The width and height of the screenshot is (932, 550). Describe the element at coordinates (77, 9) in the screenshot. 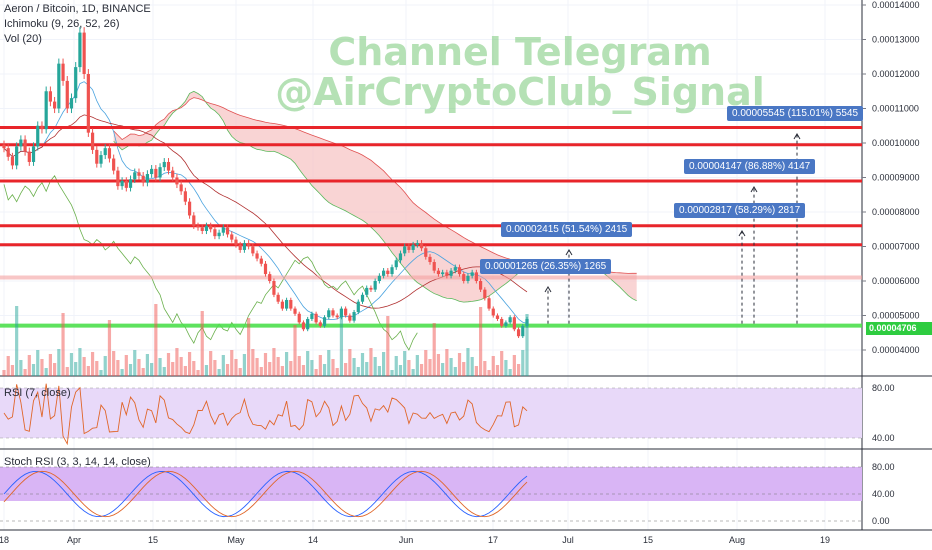

I see `chart-title: Aeron / Bitcoin, 1D, BINANCE` at that location.